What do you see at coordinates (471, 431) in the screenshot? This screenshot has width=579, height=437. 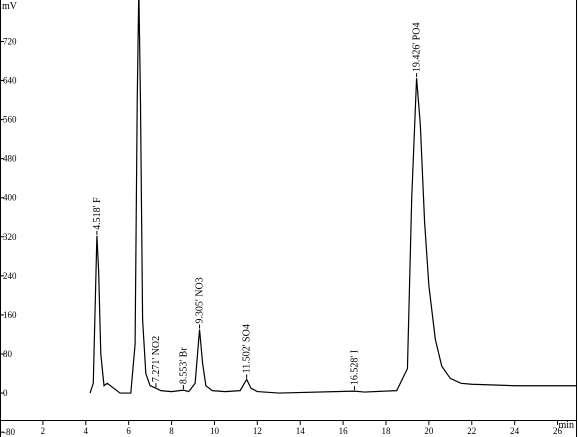 I see `x-tick-label: 22` at bounding box center [471, 431].